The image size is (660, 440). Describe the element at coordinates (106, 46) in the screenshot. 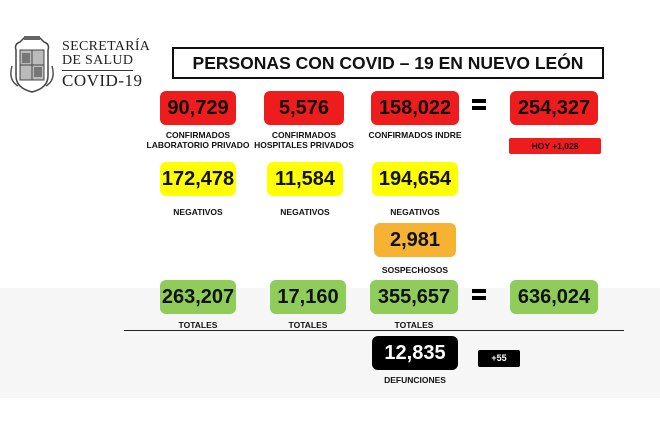

I see `org-name-line1: SECRETARÍA` at that location.